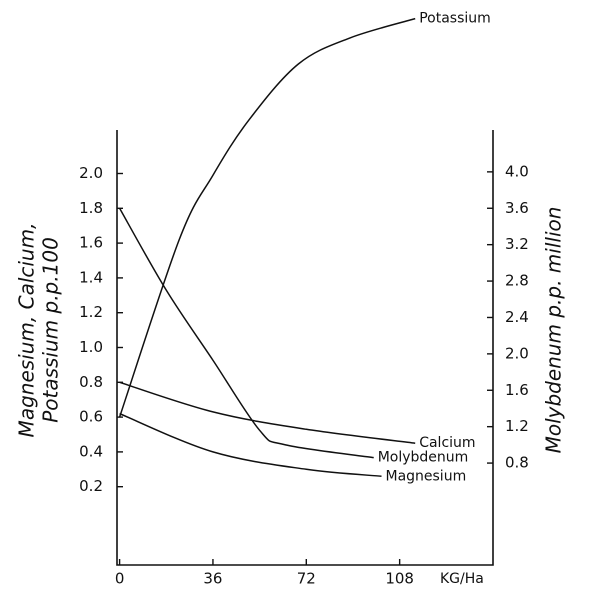 The height and width of the screenshot is (607, 589). Describe the element at coordinates (91, 451) in the screenshot. I see `y-tick-label: 0.4` at that location.